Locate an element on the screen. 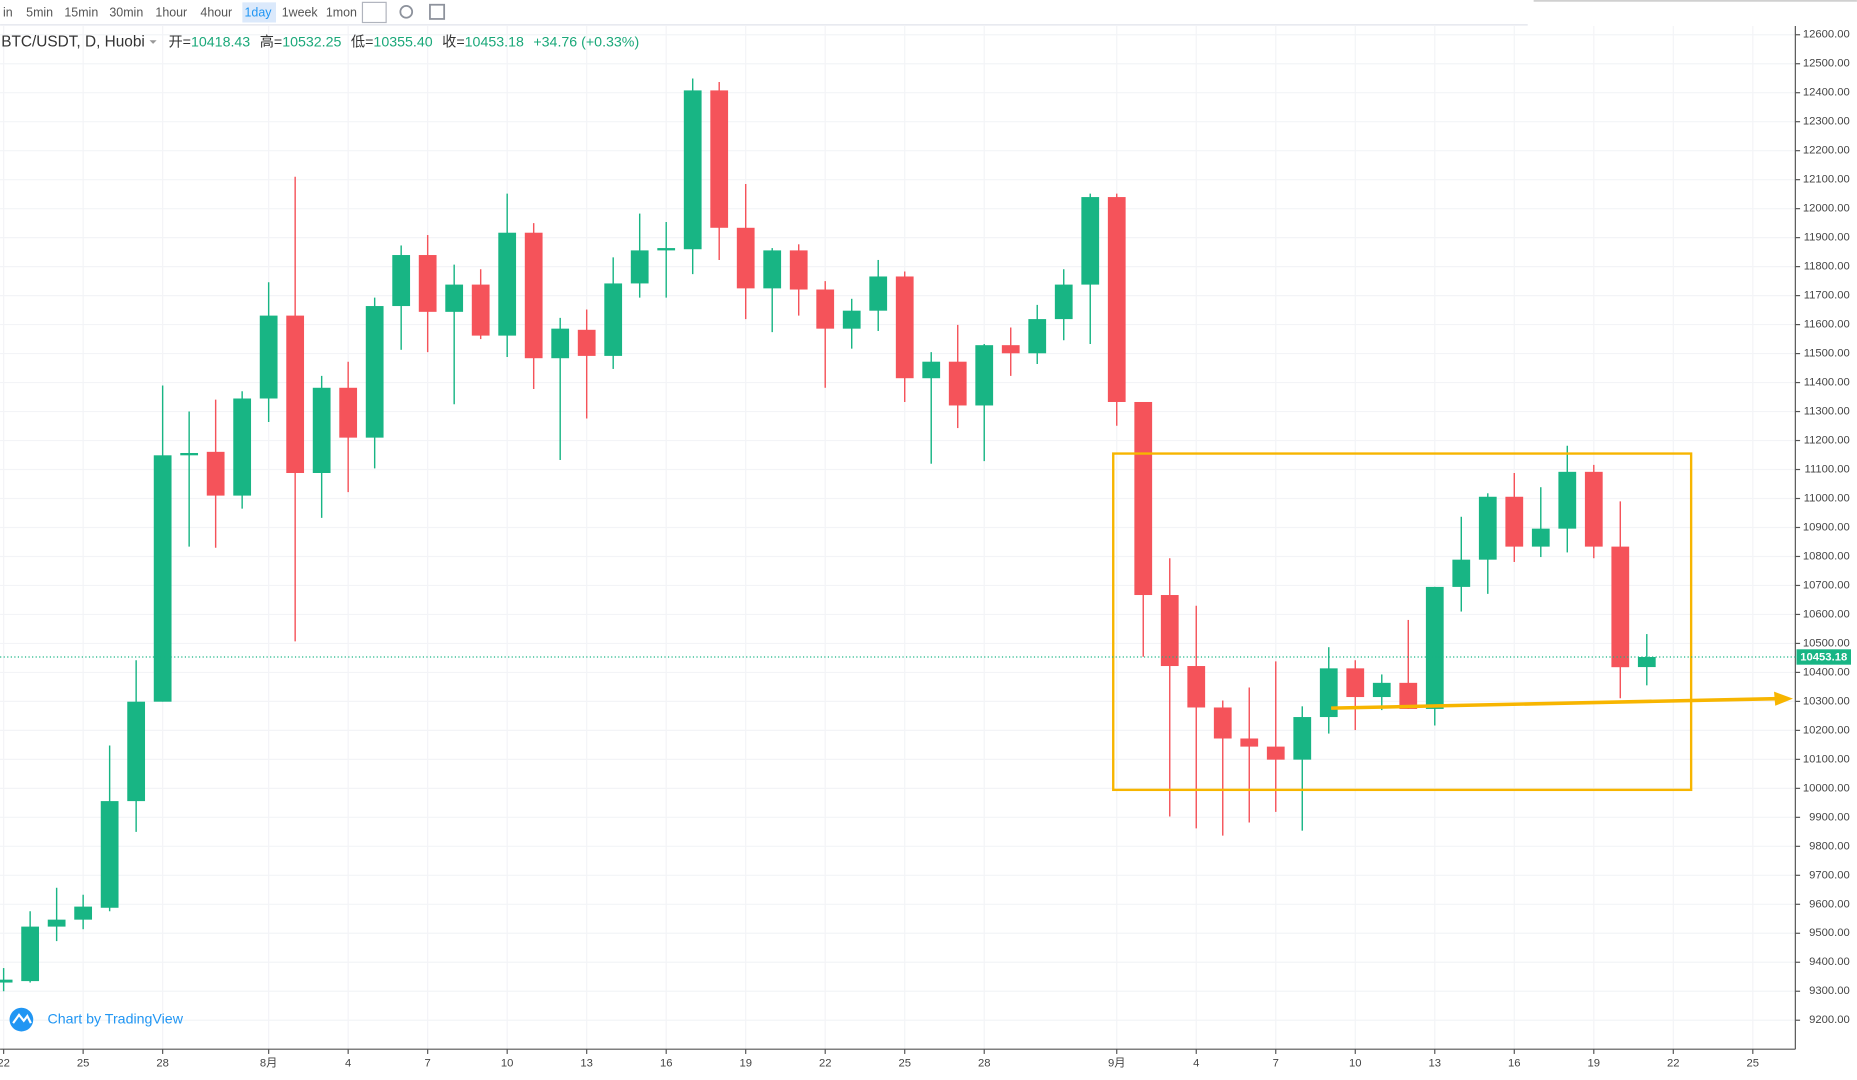  watermark: Chart by TradingView is located at coordinates (115, 1019).